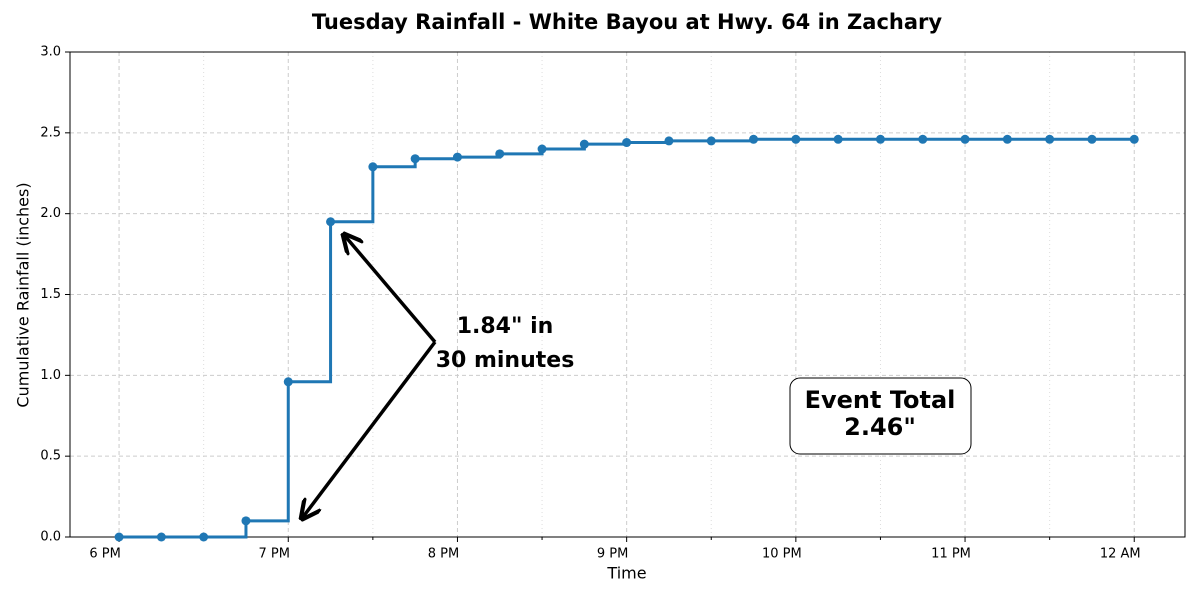 Image resolution: width=1200 pixels, height=600 pixels. What do you see at coordinates (50, 456) in the screenshot?
I see `y-tick-label: 0.5` at bounding box center [50, 456].